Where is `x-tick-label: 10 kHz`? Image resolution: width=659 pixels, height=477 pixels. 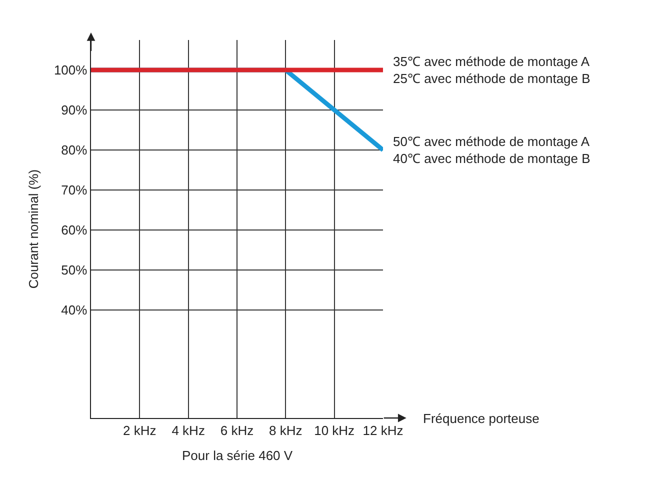
x-tick-label: 10 kHz is located at coordinates (334, 430).